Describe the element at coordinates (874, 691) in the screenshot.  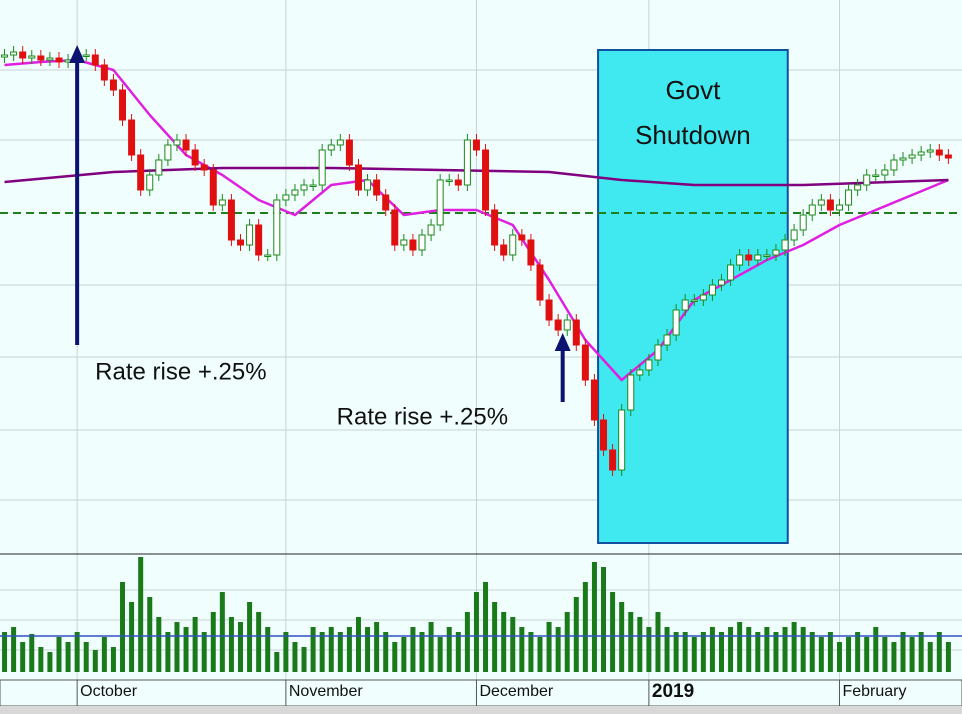
I see `x-tick-label: February` at that location.